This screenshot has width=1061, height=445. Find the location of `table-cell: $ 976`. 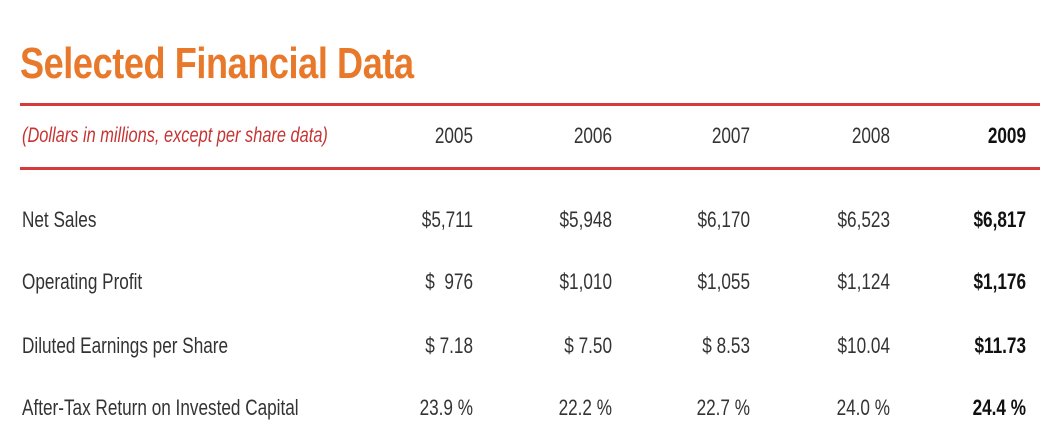

table-cell: $ 976 is located at coordinates (449, 281).